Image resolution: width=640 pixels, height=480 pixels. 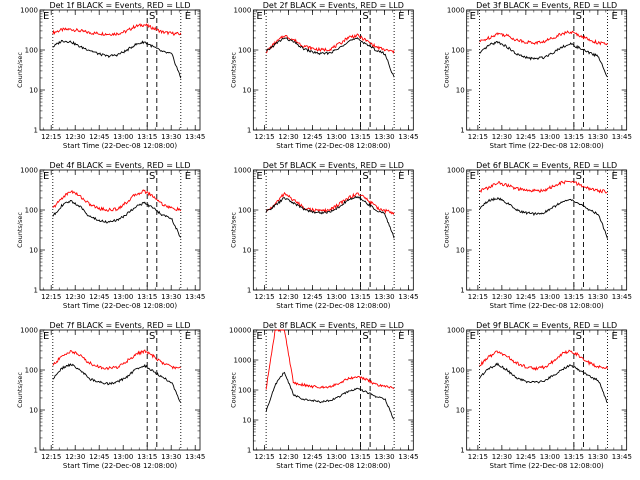 What do you see at coordinates (333, 5) in the screenshot?
I see `panel-title: Det 2f BLACK = Events, RED = LLD` at bounding box center [333, 5].